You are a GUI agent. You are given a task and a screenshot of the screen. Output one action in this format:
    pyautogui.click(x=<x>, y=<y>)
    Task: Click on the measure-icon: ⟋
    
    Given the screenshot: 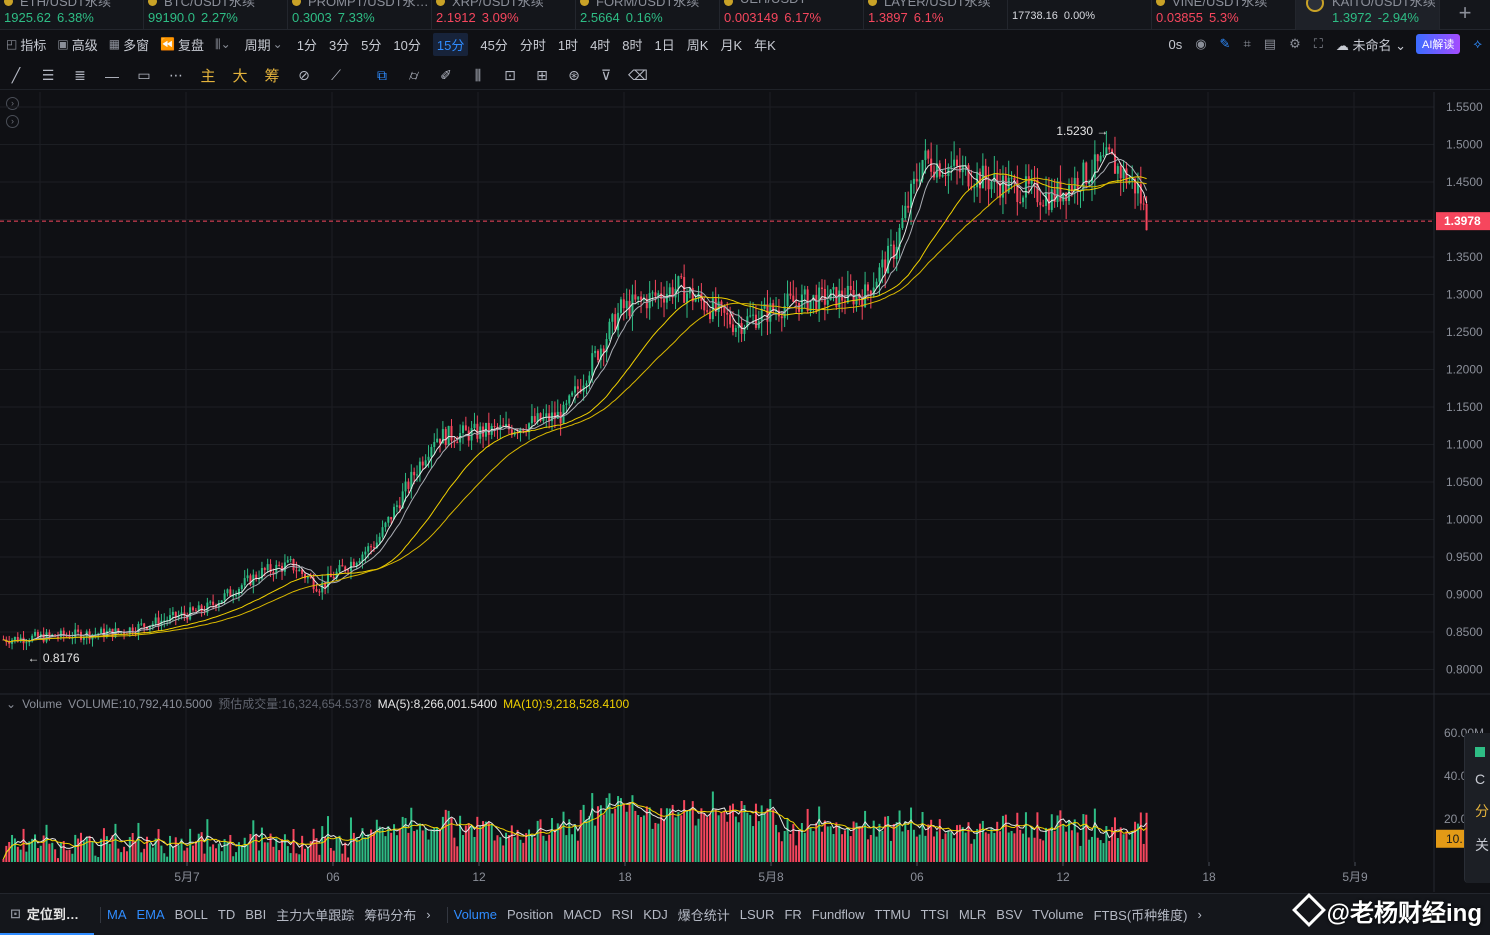 What is the action you would take?
    pyautogui.click(x=336, y=75)
    